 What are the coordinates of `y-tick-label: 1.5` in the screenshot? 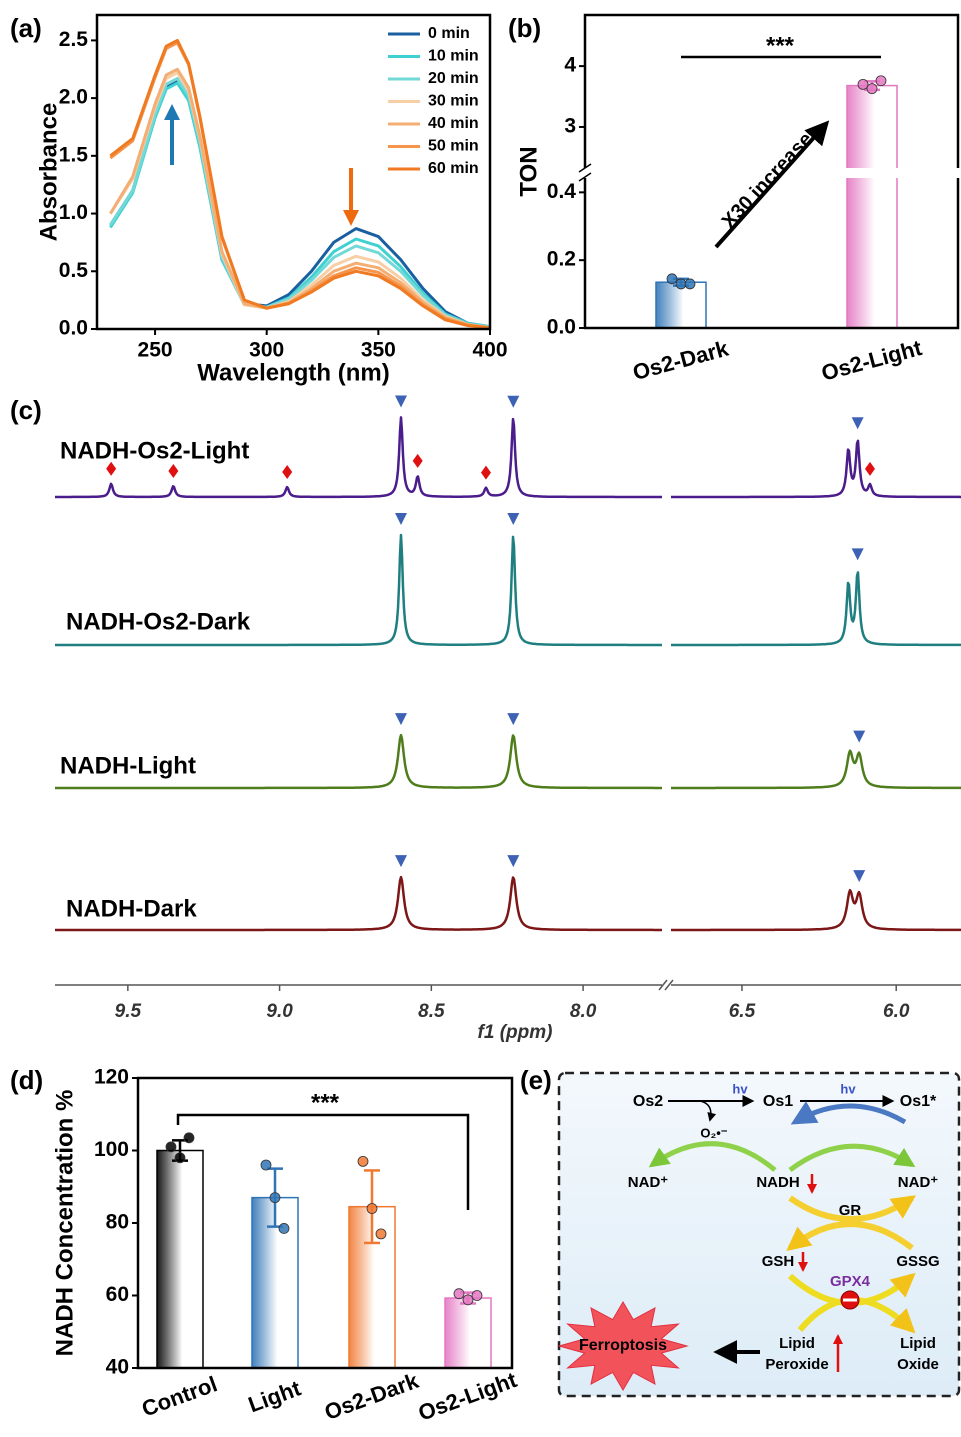 It's located at (74, 154).